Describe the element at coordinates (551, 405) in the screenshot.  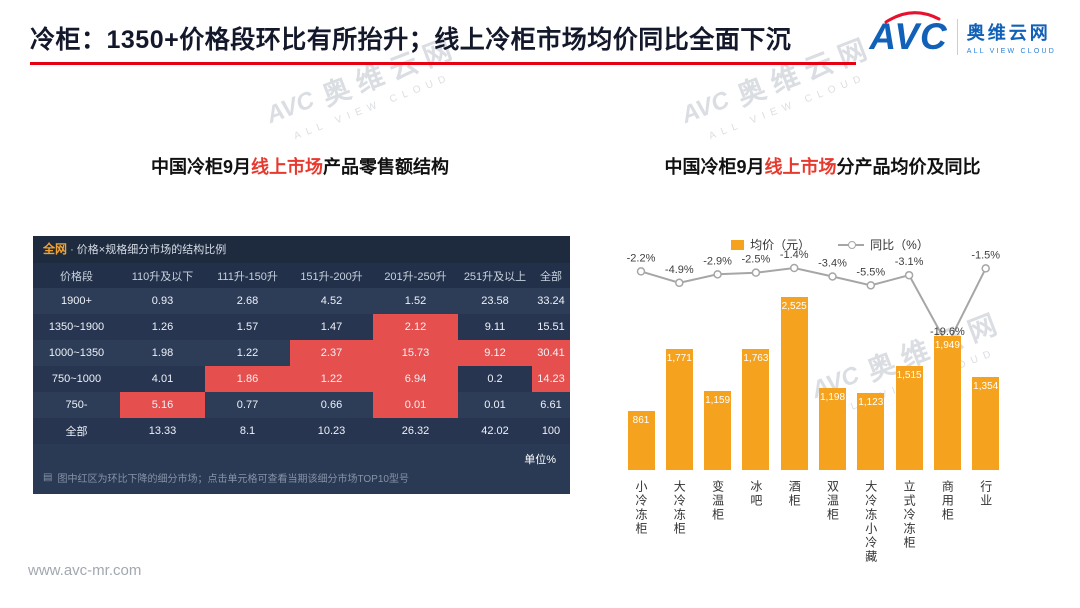
I see `table-cell: 6.61` at that location.